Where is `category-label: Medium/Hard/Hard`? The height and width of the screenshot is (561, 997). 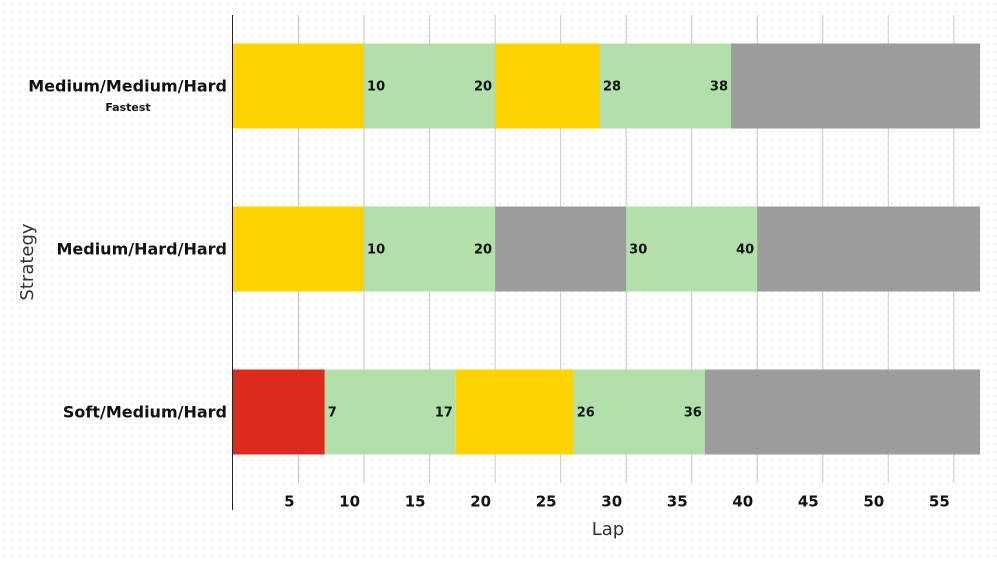 category-label: Medium/Hard/Hard is located at coordinates (141, 249).